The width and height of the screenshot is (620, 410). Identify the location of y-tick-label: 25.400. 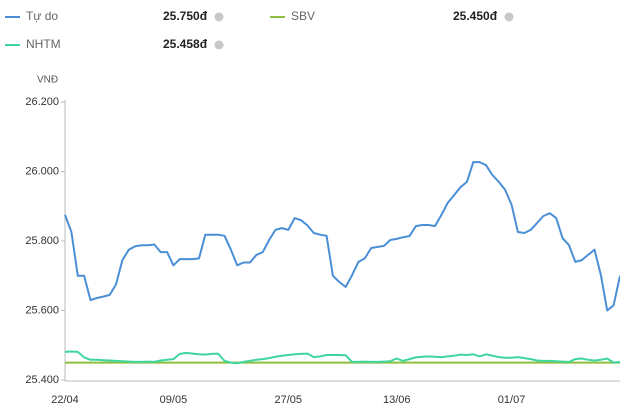
(42, 380).